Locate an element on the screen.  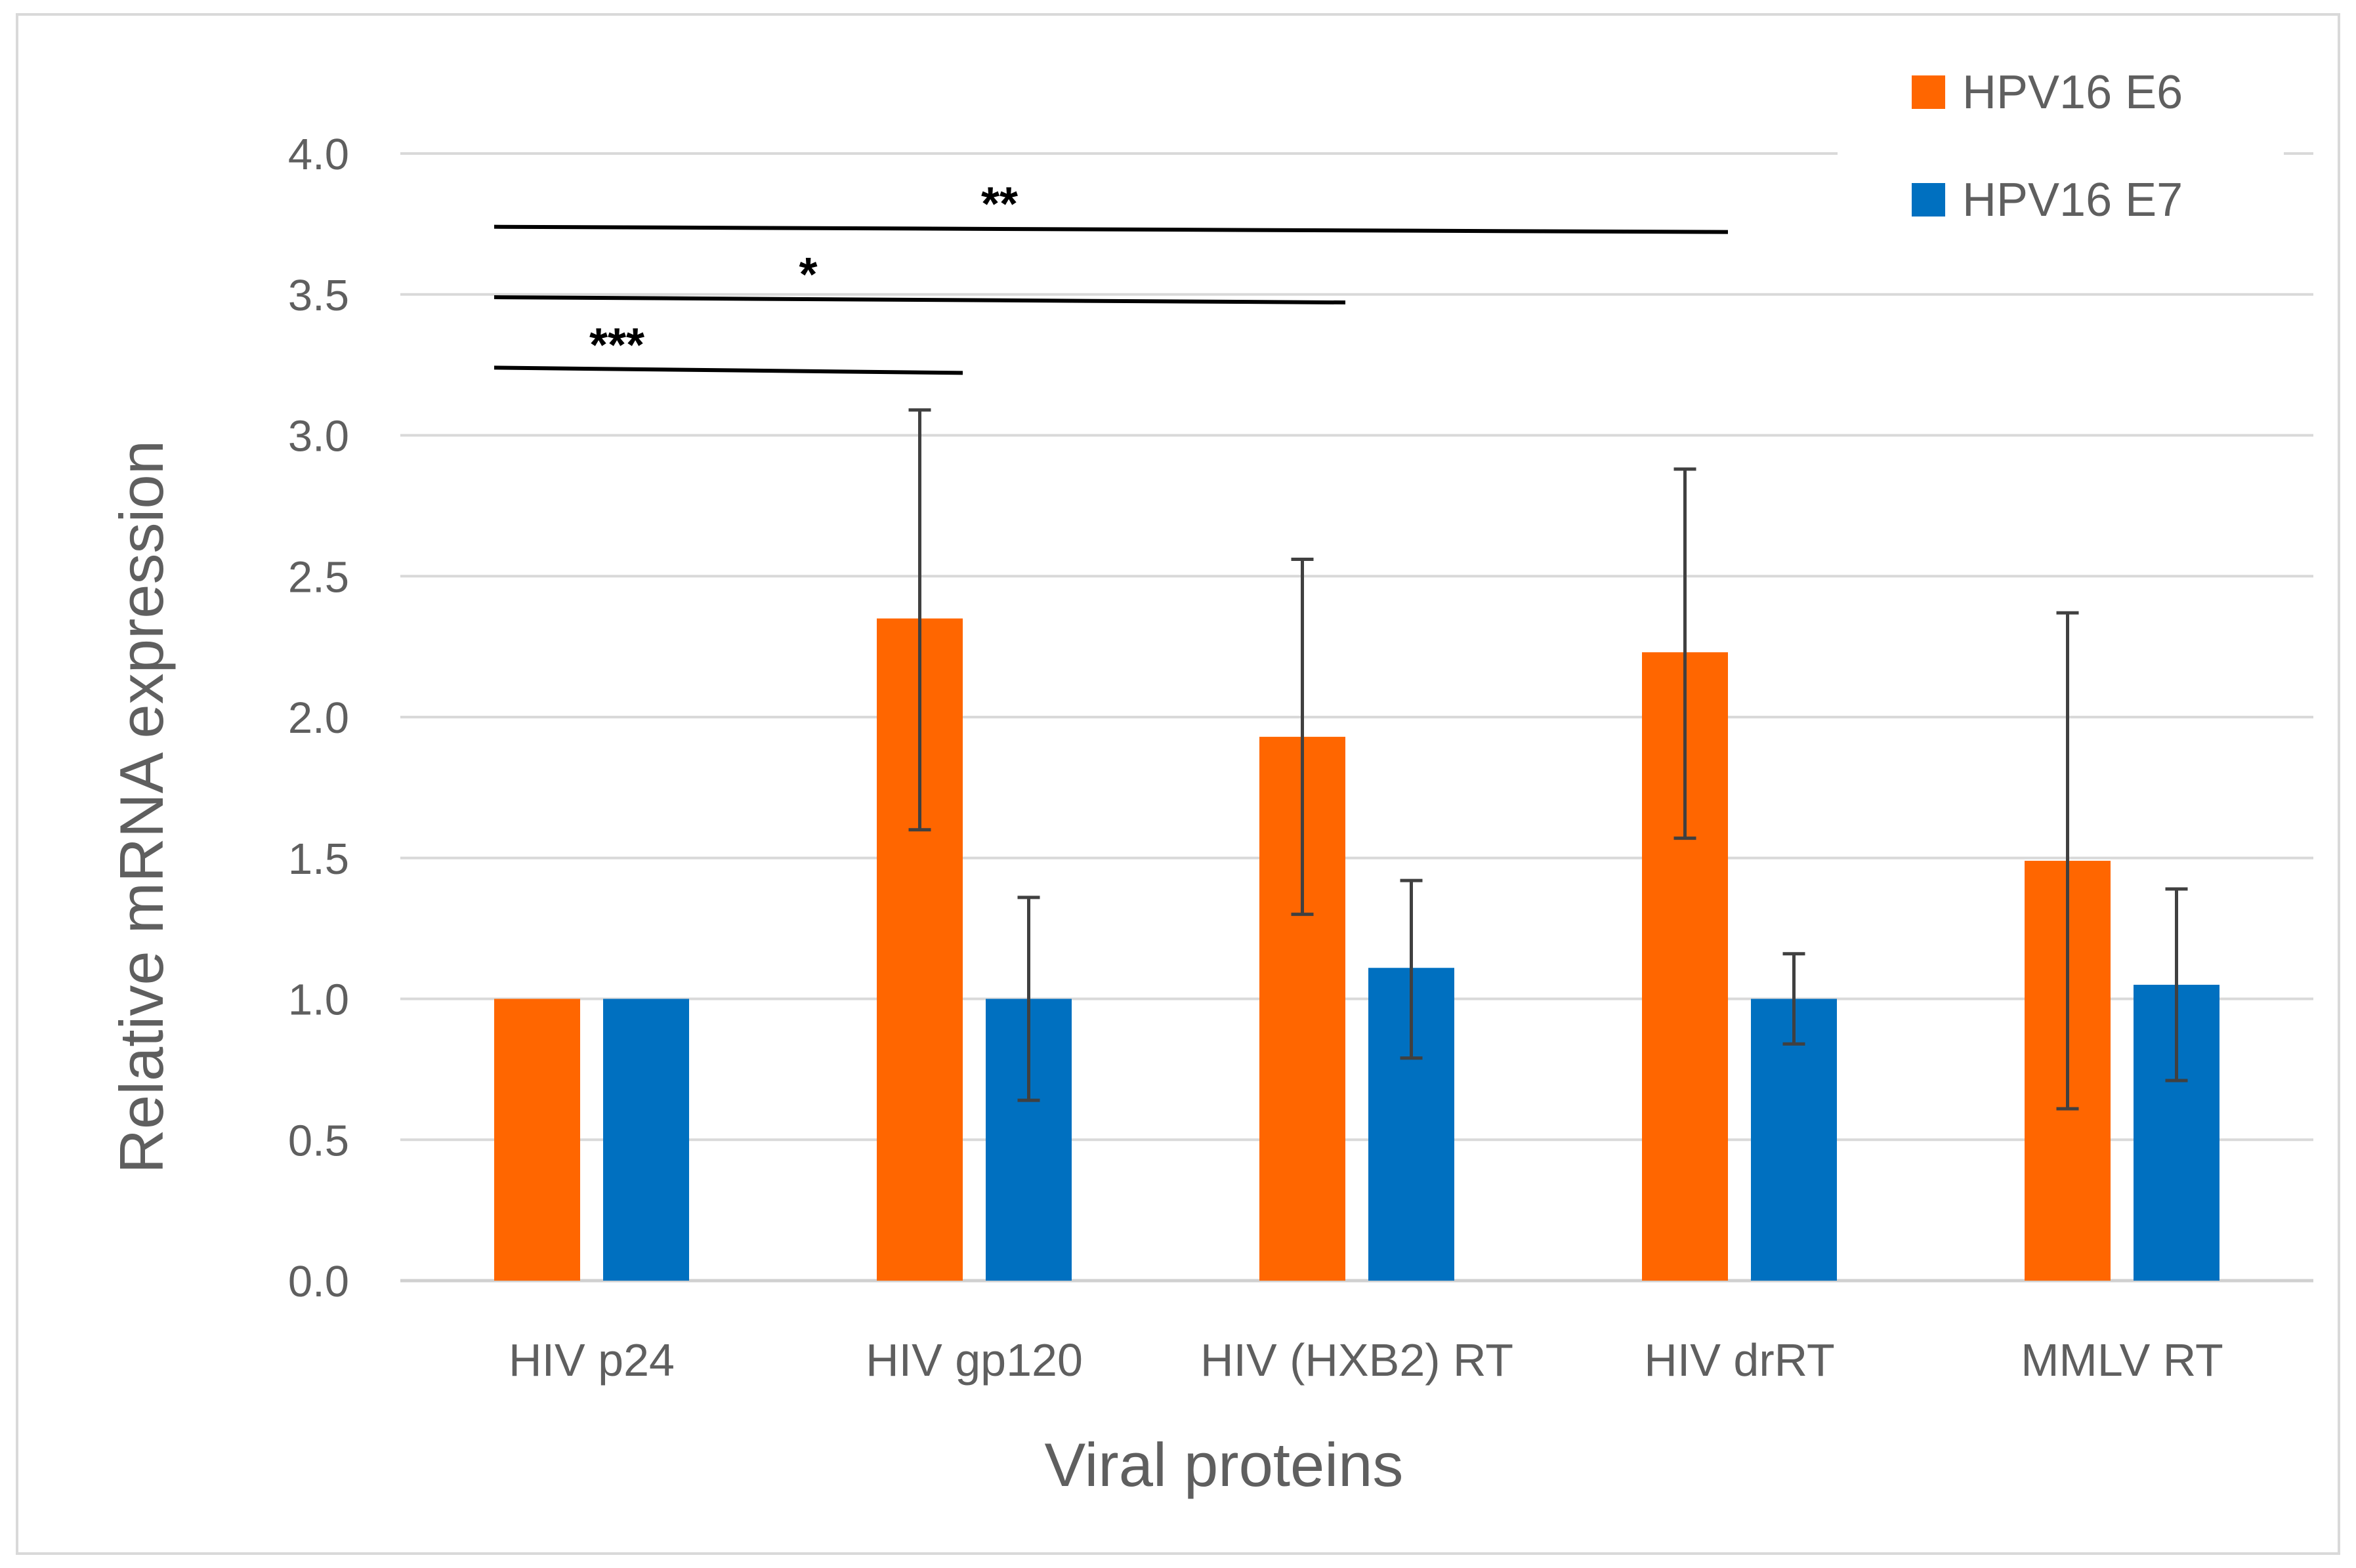
y-tick-label: 1.0 is located at coordinates (318, 1000).